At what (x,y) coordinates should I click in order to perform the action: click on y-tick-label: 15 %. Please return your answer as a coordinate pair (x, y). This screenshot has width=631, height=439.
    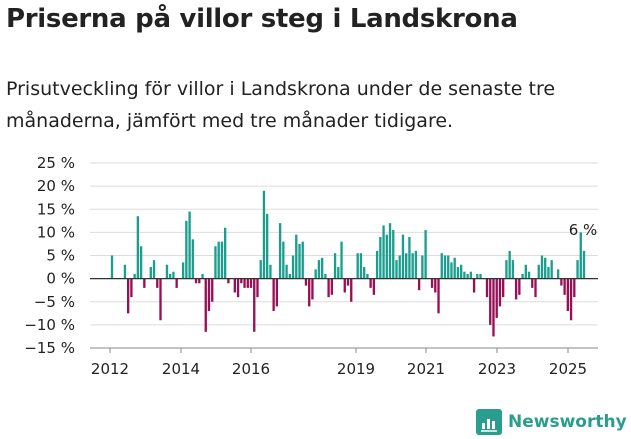
    Looking at the image, I should click on (56, 209).